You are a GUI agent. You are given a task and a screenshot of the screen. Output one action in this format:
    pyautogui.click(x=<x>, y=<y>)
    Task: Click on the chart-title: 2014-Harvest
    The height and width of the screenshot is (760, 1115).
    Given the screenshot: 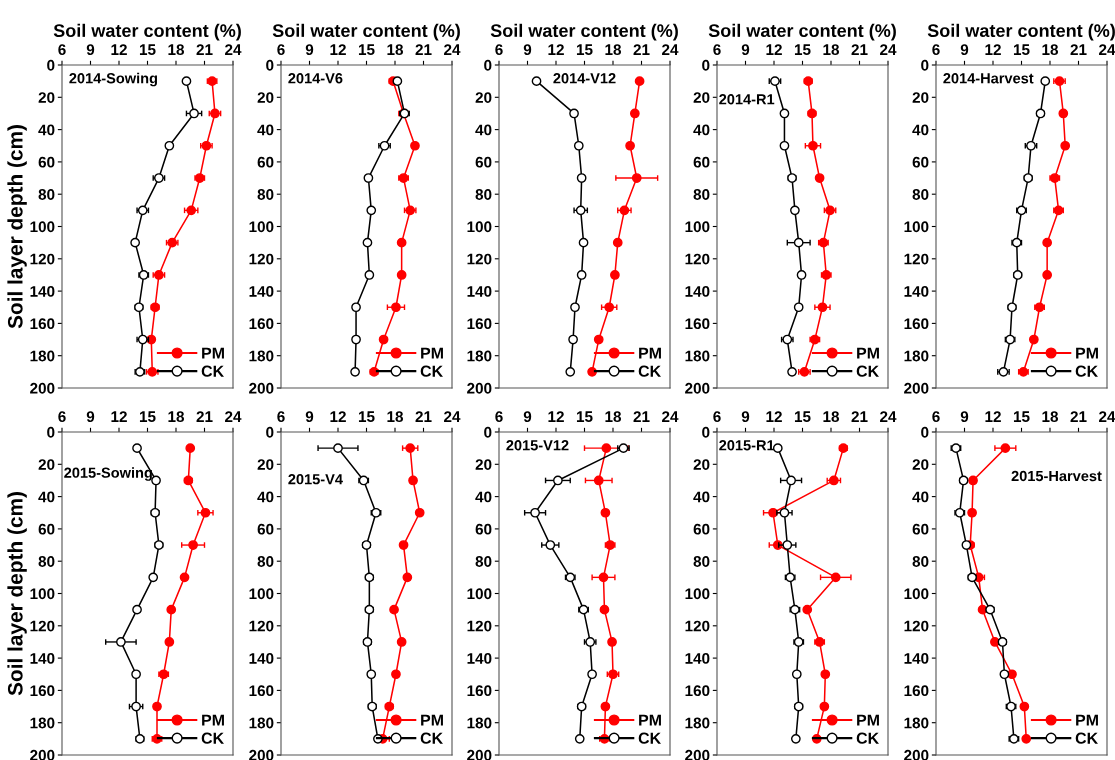 What is the action you would take?
    pyautogui.click(x=988, y=78)
    